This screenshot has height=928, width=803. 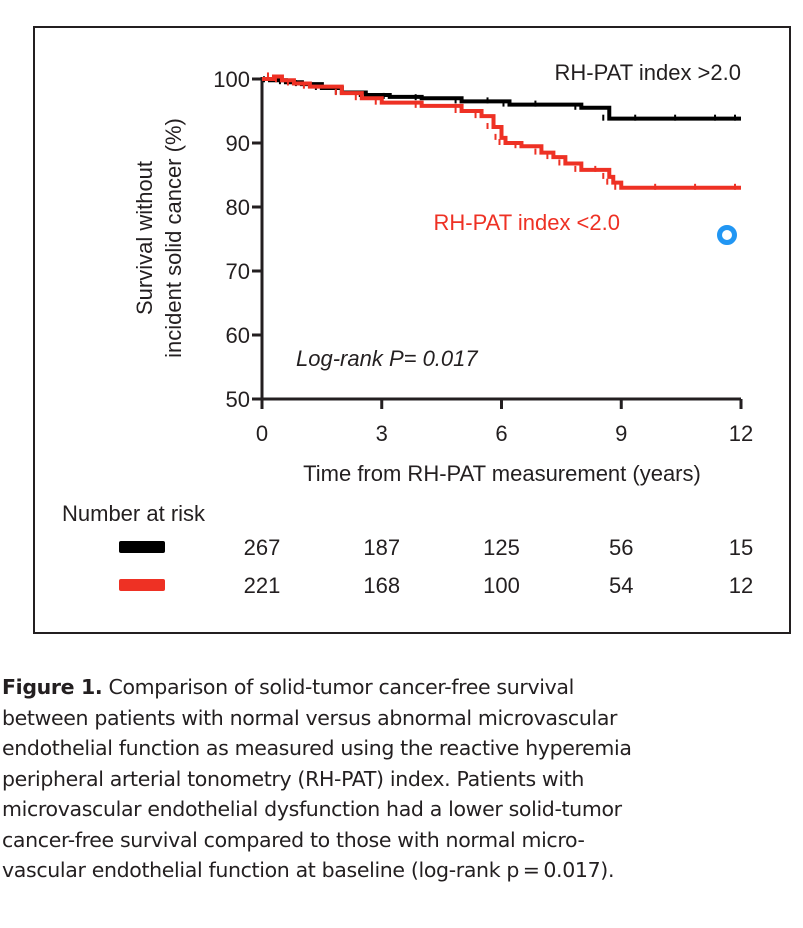 I want to click on survival-curve-low, so click(x=501, y=132).